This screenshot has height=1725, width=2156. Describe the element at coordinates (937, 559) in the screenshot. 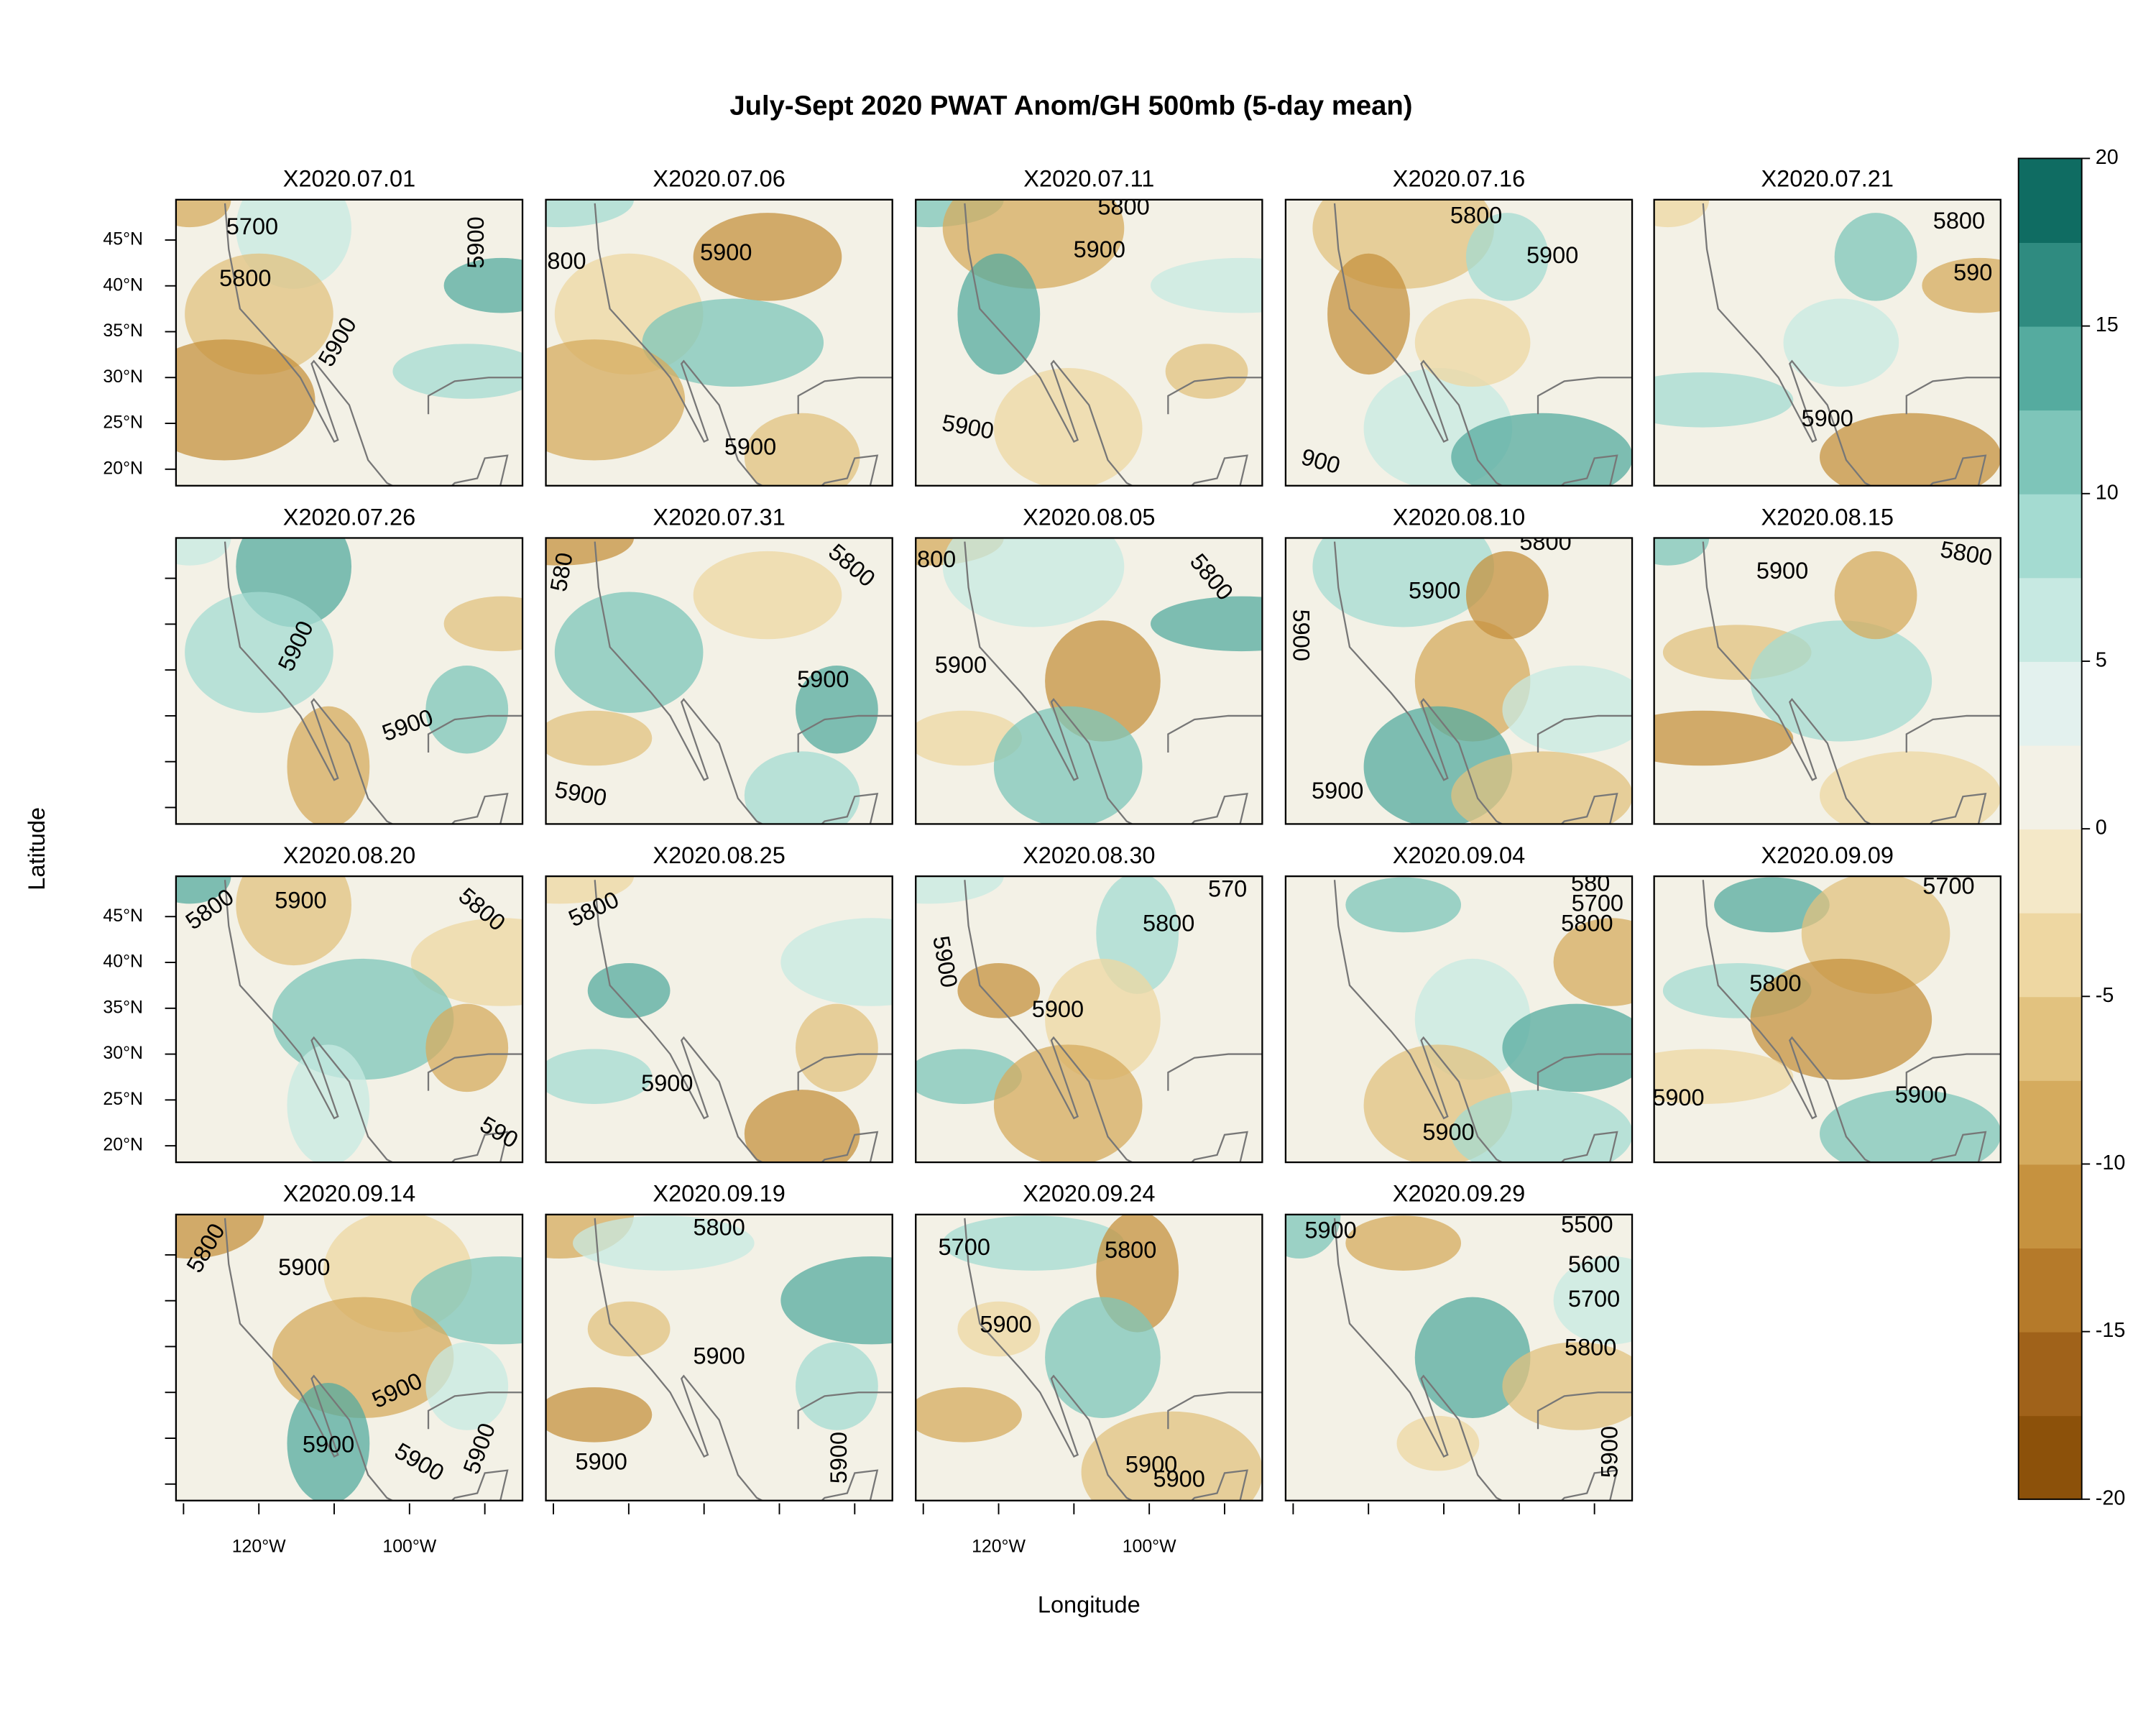

I see `contour-label: 800` at that location.